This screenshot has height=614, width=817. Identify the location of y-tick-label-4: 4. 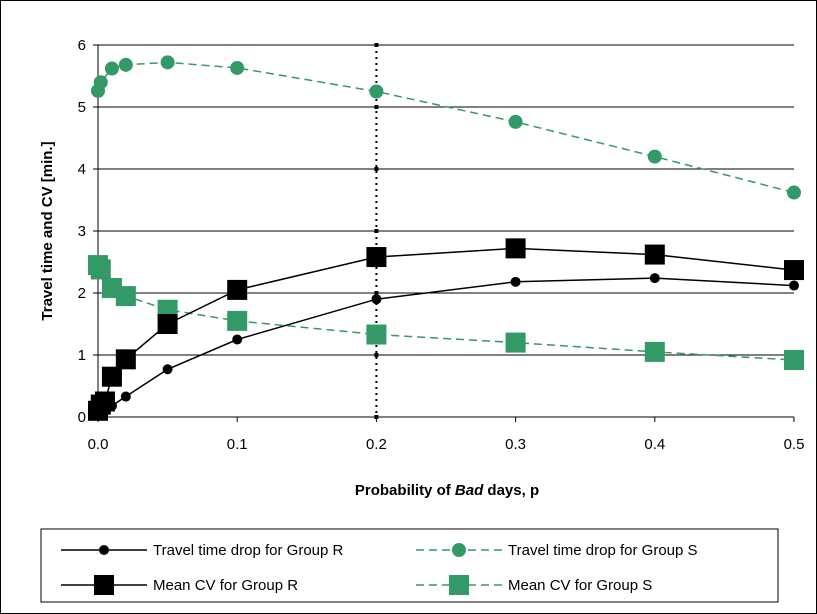
(82, 169).